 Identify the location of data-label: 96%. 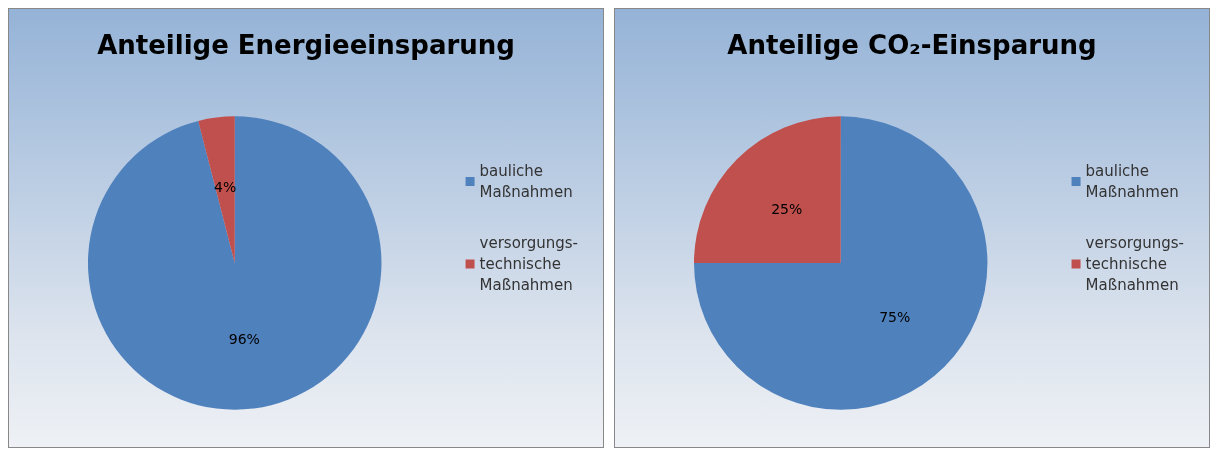
(244, 338).